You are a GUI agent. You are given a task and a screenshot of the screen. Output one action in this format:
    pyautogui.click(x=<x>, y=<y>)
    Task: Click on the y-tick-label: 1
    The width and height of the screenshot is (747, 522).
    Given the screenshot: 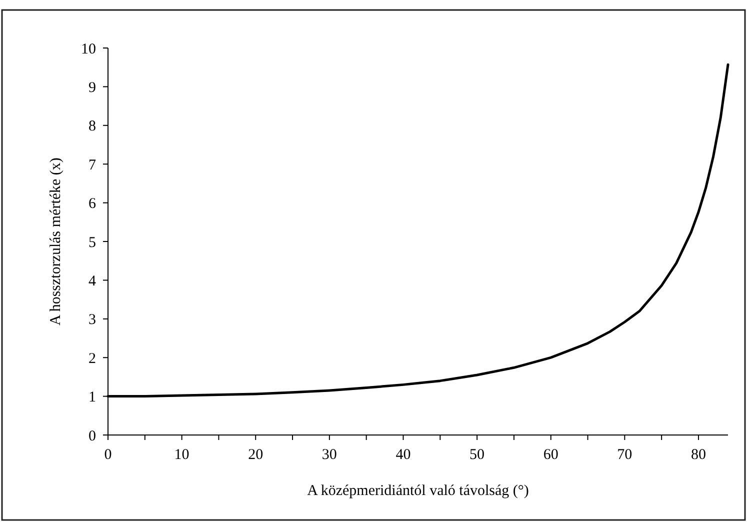 What is the action you would take?
    pyautogui.click(x=92, y=398)
    